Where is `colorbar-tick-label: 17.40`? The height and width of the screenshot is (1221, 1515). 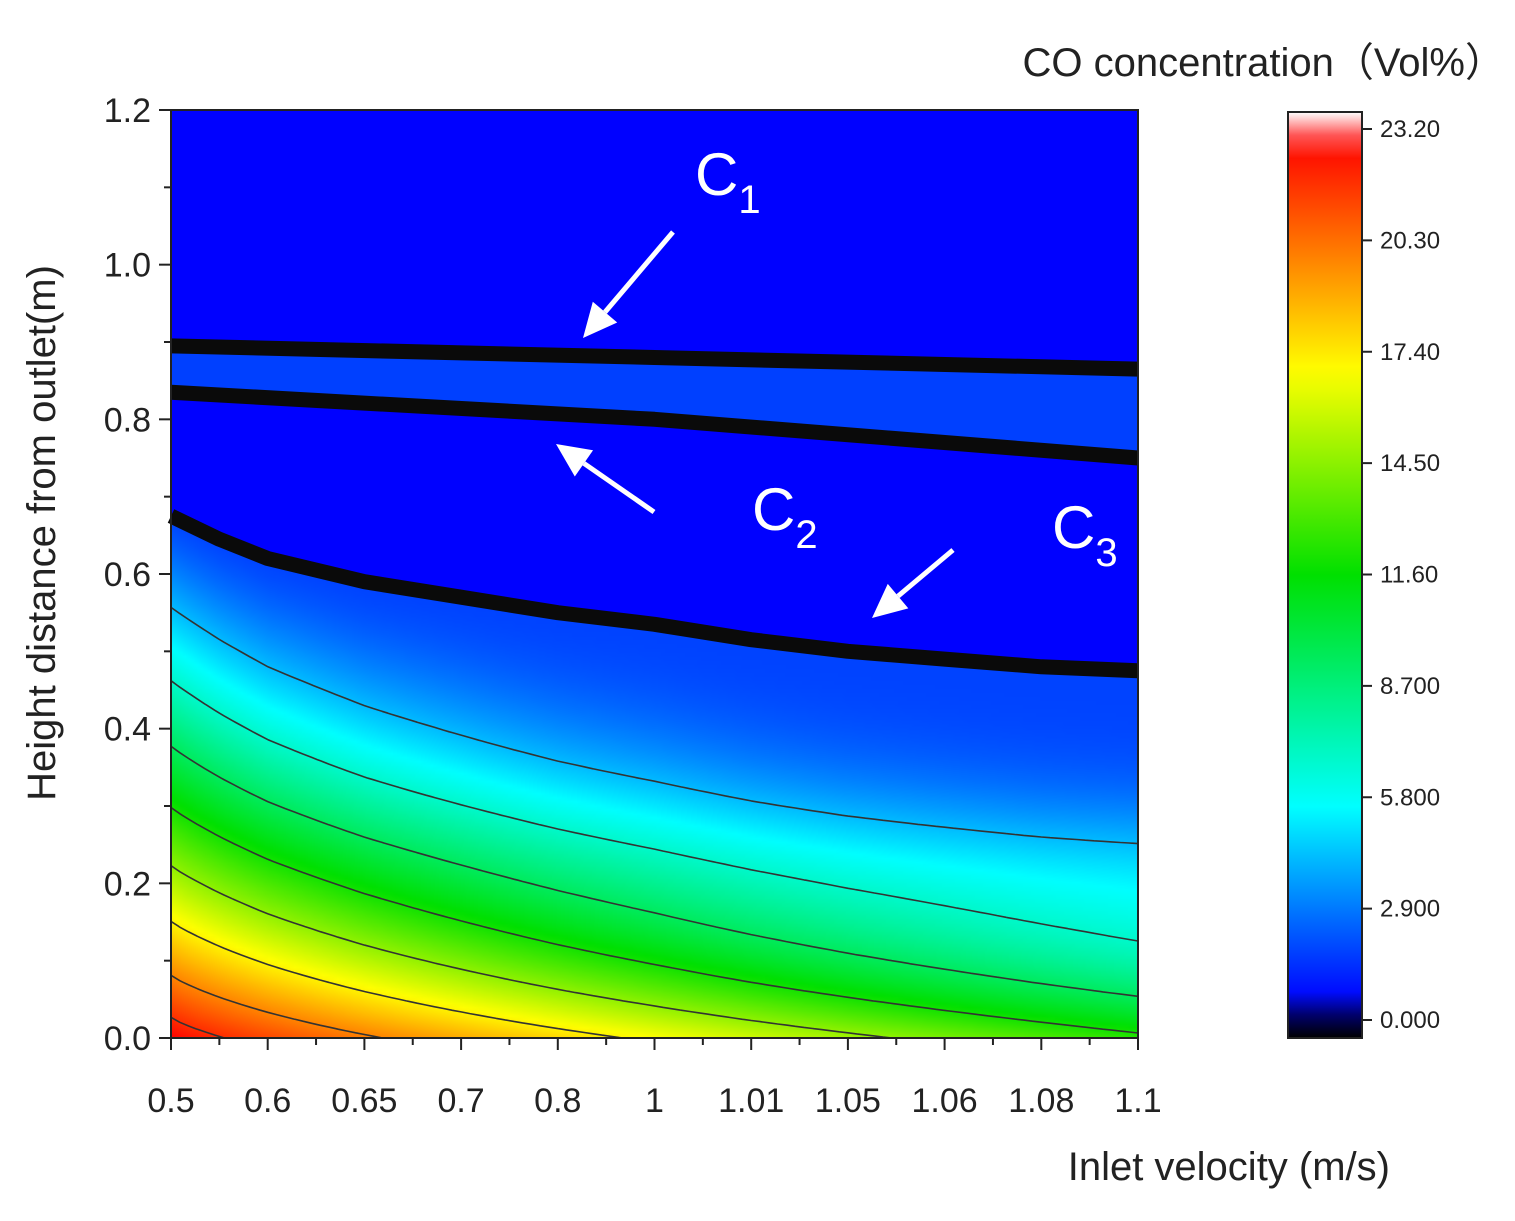
colorbar-tick-label: 17.40 is located at coordinates (1410, 352).